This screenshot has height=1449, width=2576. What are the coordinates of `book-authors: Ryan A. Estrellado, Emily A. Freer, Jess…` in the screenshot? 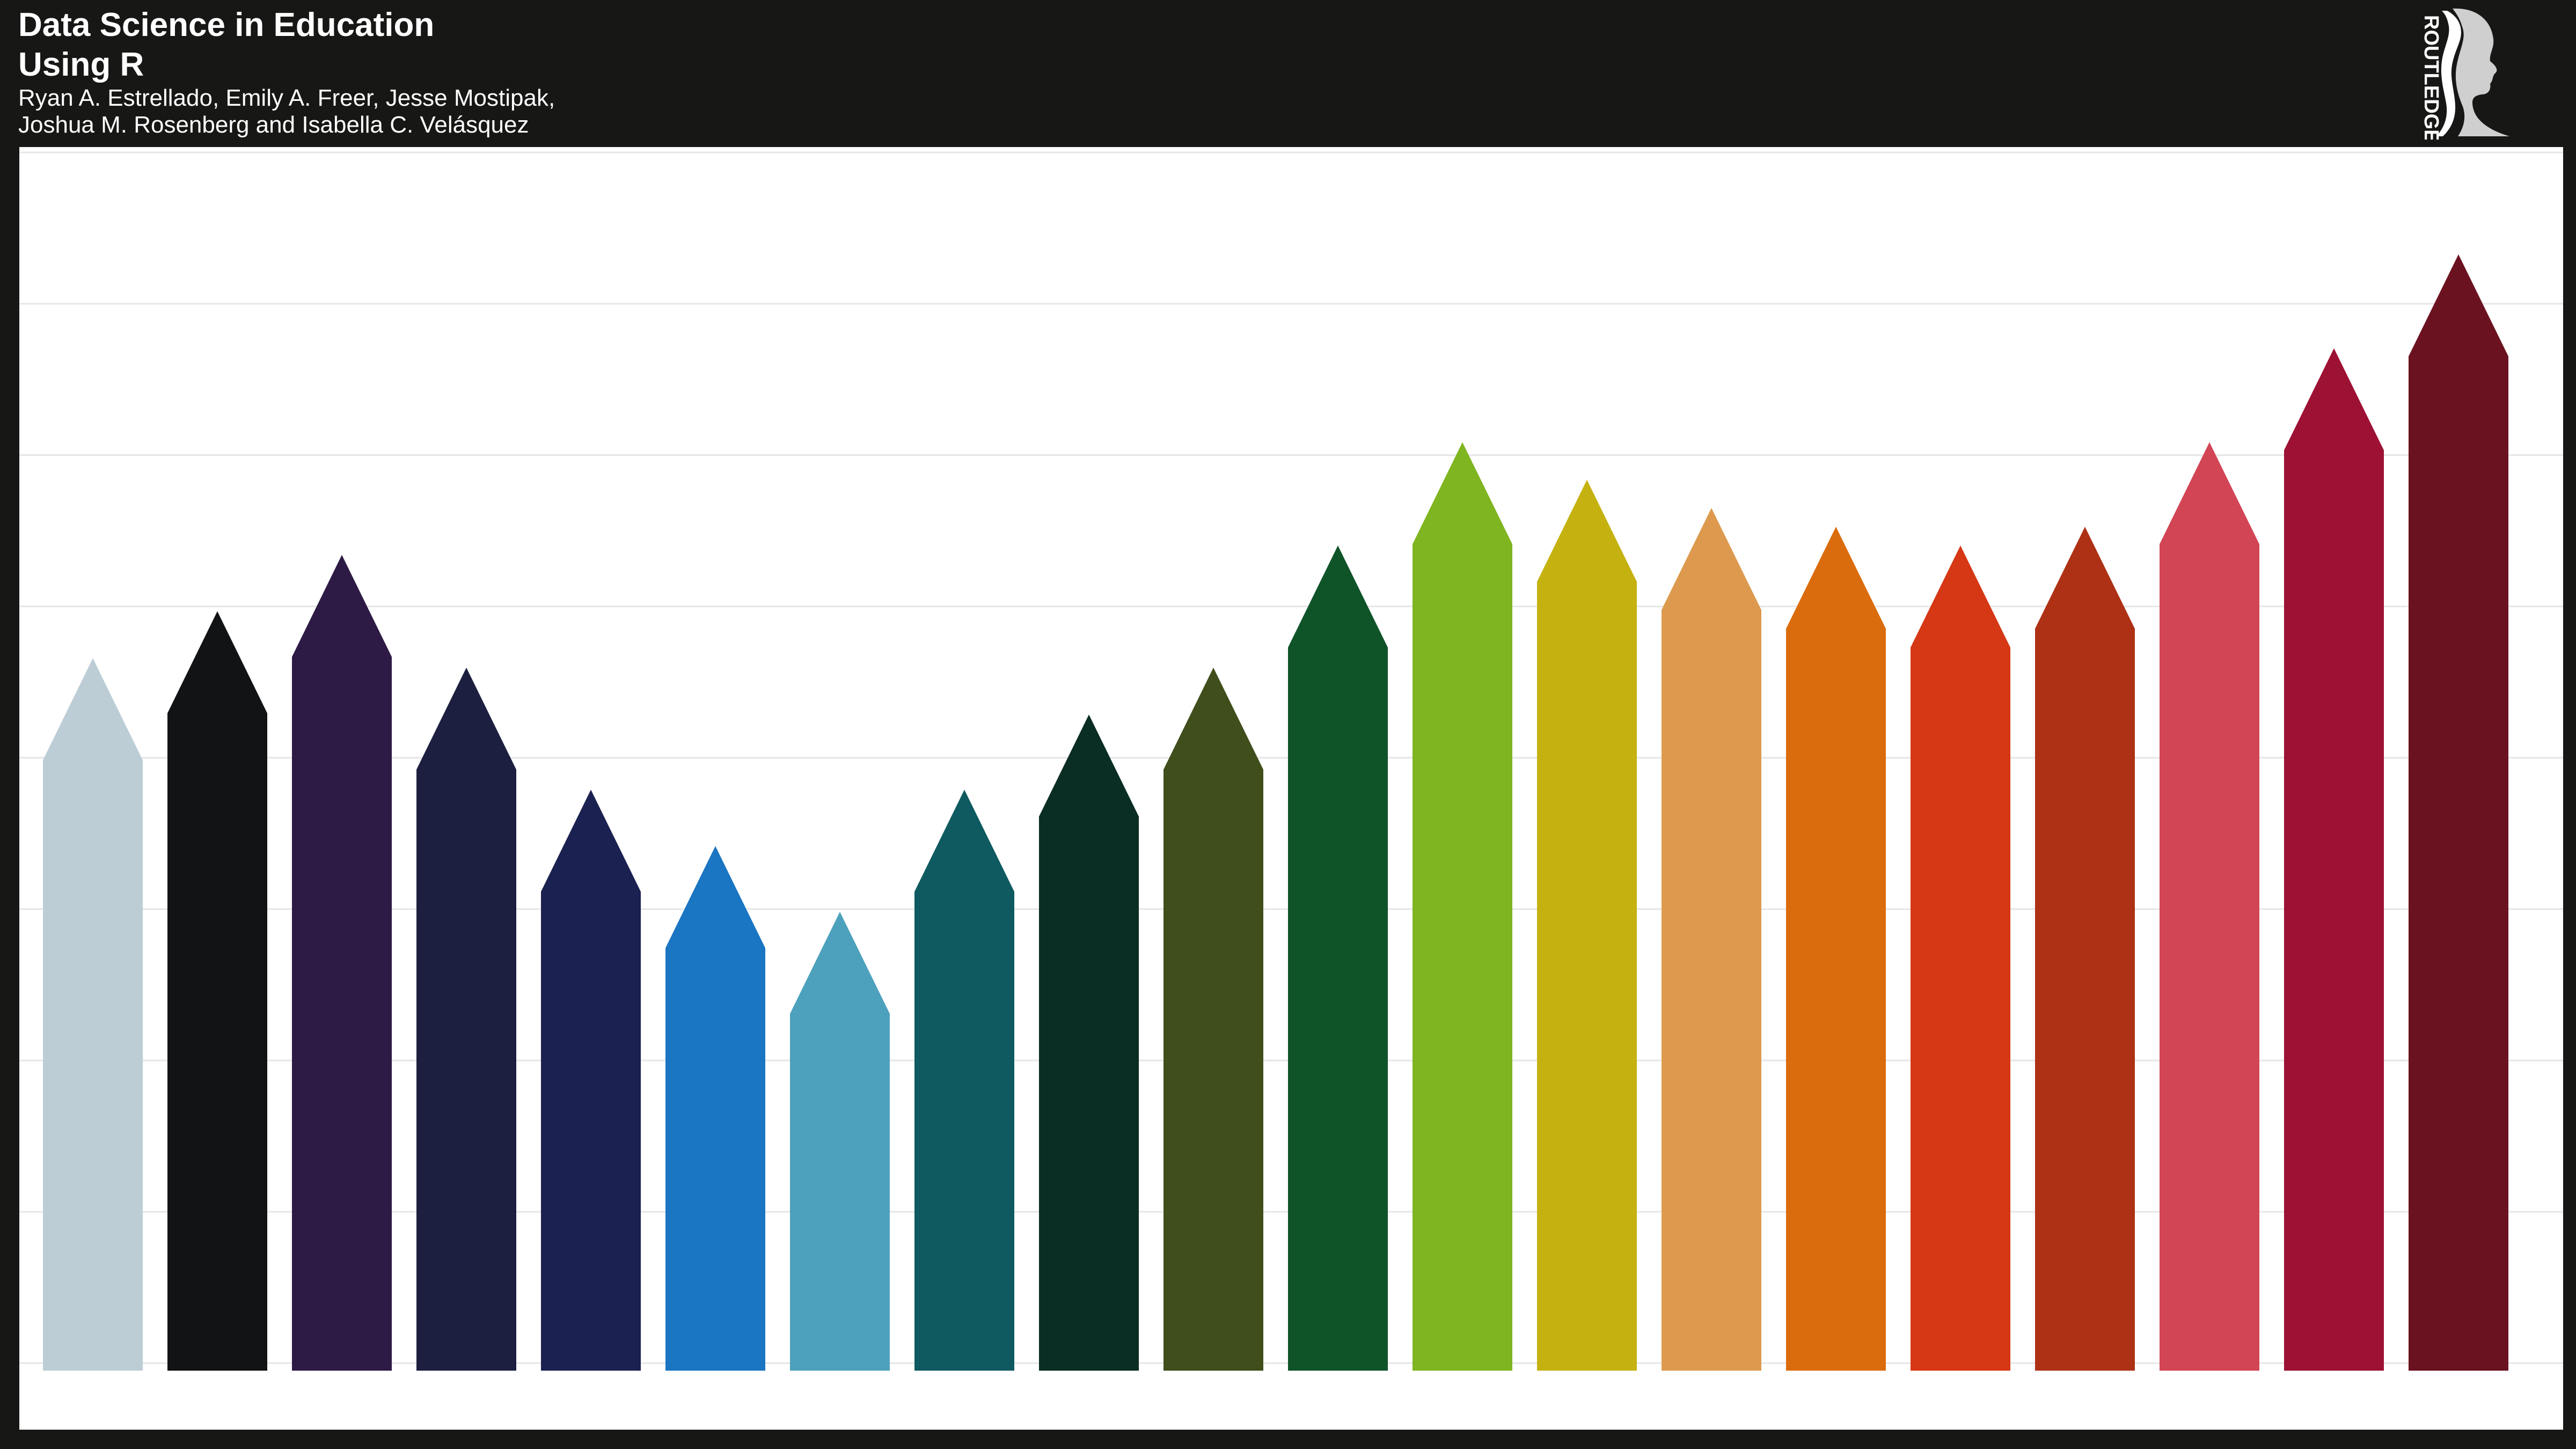 It's located at (286, 111).